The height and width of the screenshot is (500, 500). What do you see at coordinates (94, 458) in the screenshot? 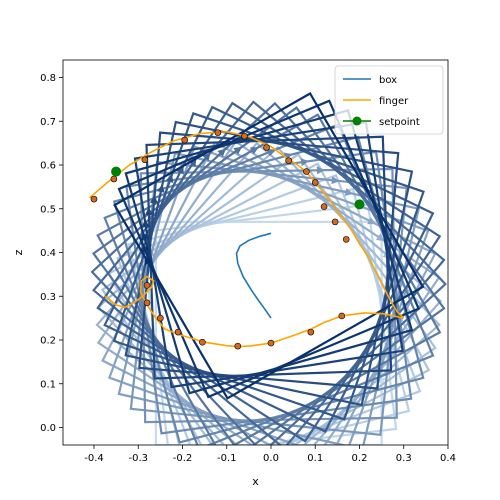
I see `x-tick-label: -0.4` at bounding box center [94, 458].